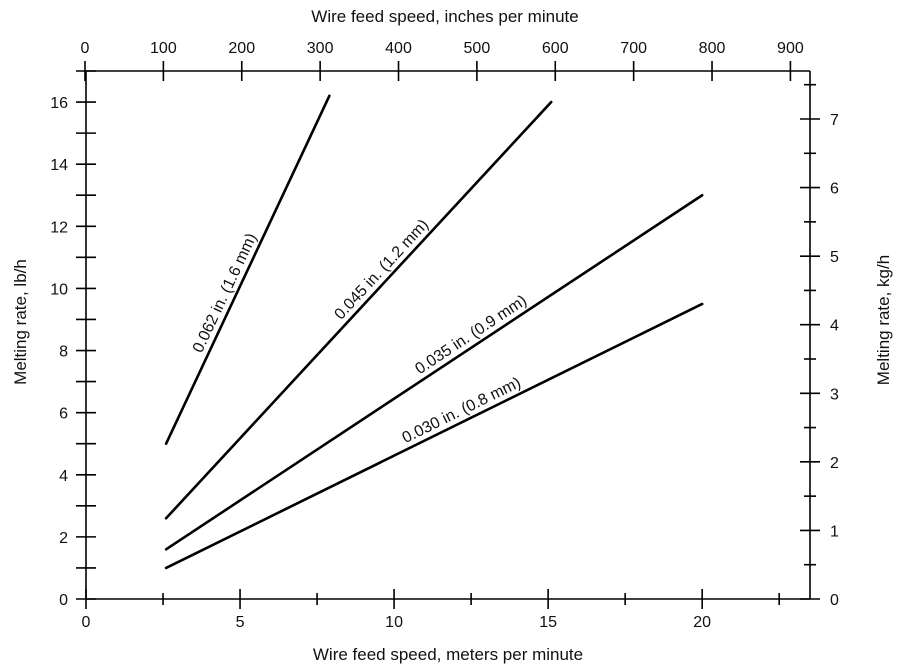 This screenshot has height=671, width=899. What do you see at coordinates (225, 293) in the screenshot?
I see `series-label: 0.062 in. (1.6 mm)` at bounding box center [225, 293].